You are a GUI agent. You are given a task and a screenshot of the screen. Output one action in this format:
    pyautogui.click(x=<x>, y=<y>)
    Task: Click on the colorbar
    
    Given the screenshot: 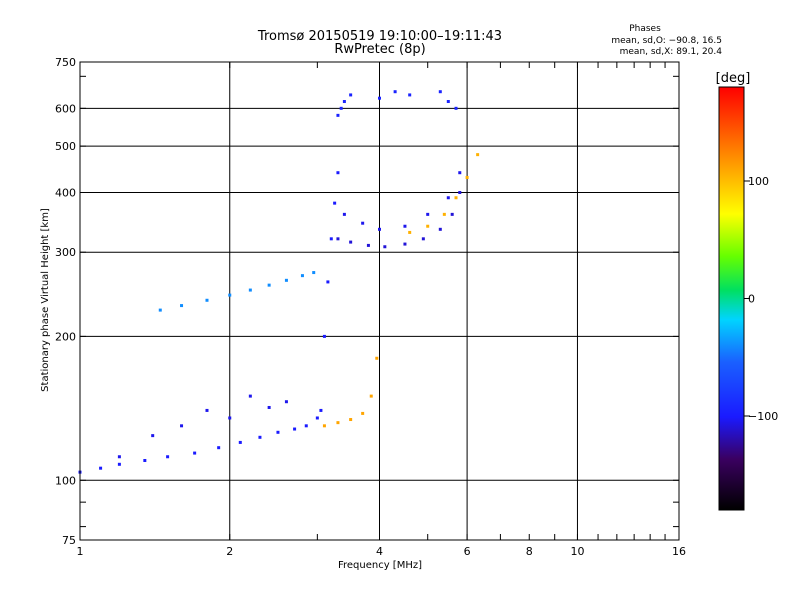 What is the action you would take?
    pyautogui.click(x=731, y=298)
    